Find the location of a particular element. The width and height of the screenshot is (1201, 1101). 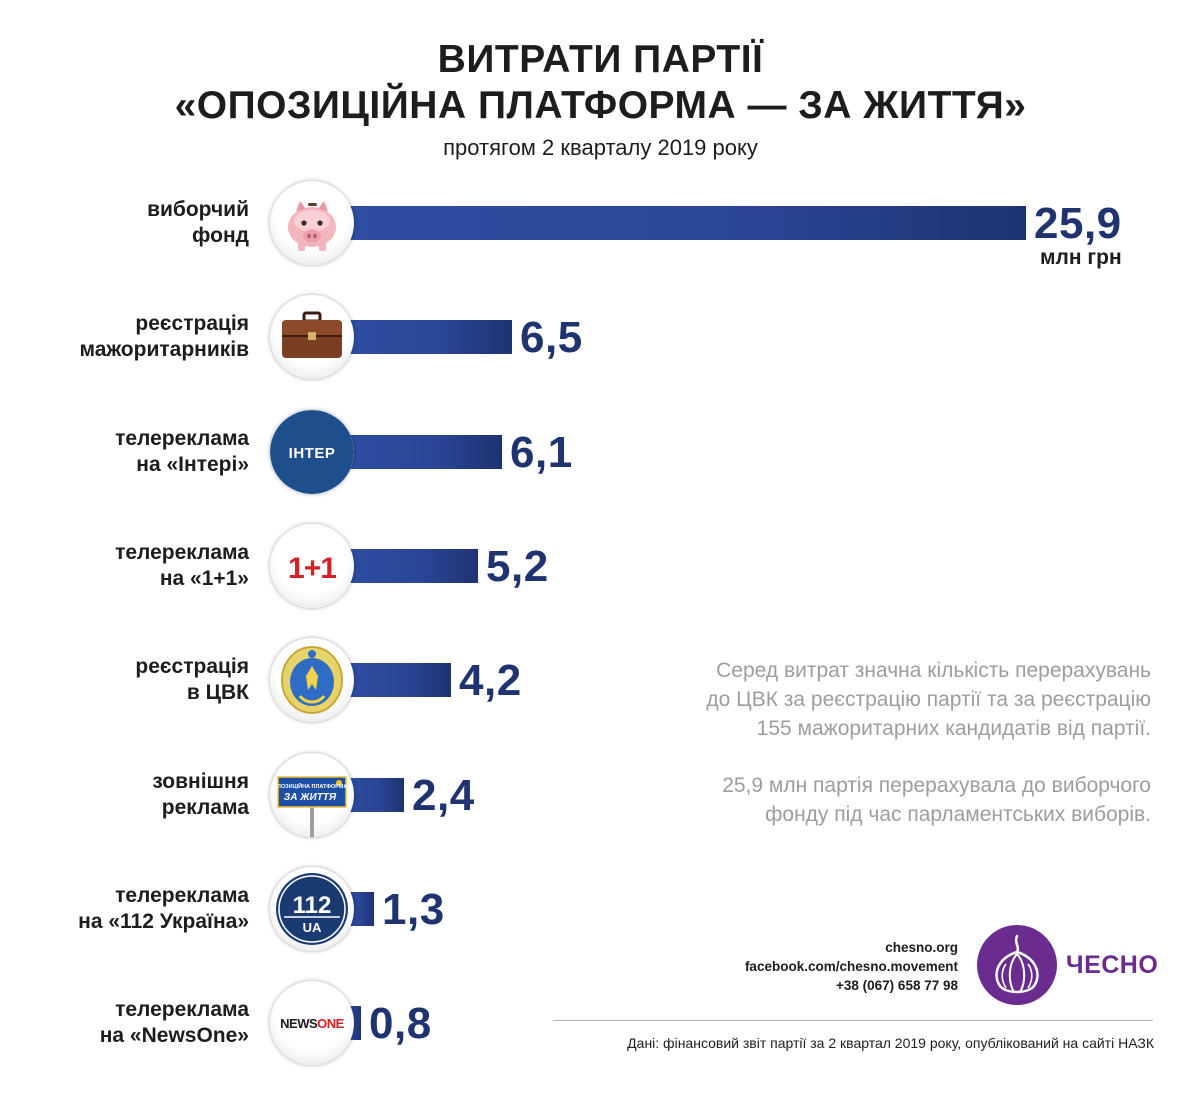

newsone-logo-icon: NEWSONE is located at coordinates (312, 1023).